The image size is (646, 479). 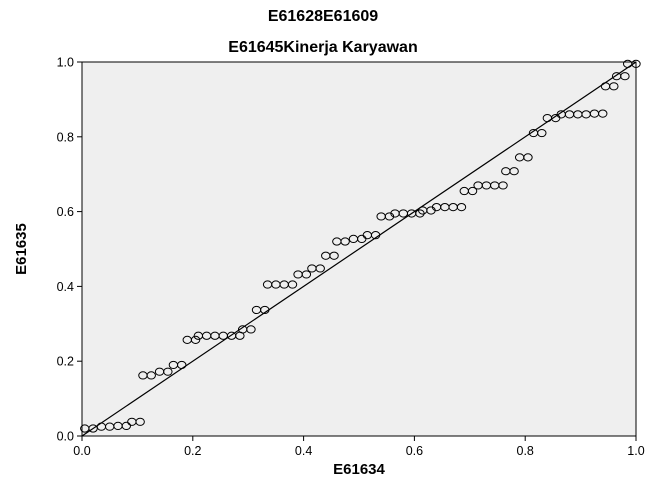 What do you see at coordinates (65, 287) in the screenshot?
I see `y-tick-label: 0.4` at bounding box center [65, 287].